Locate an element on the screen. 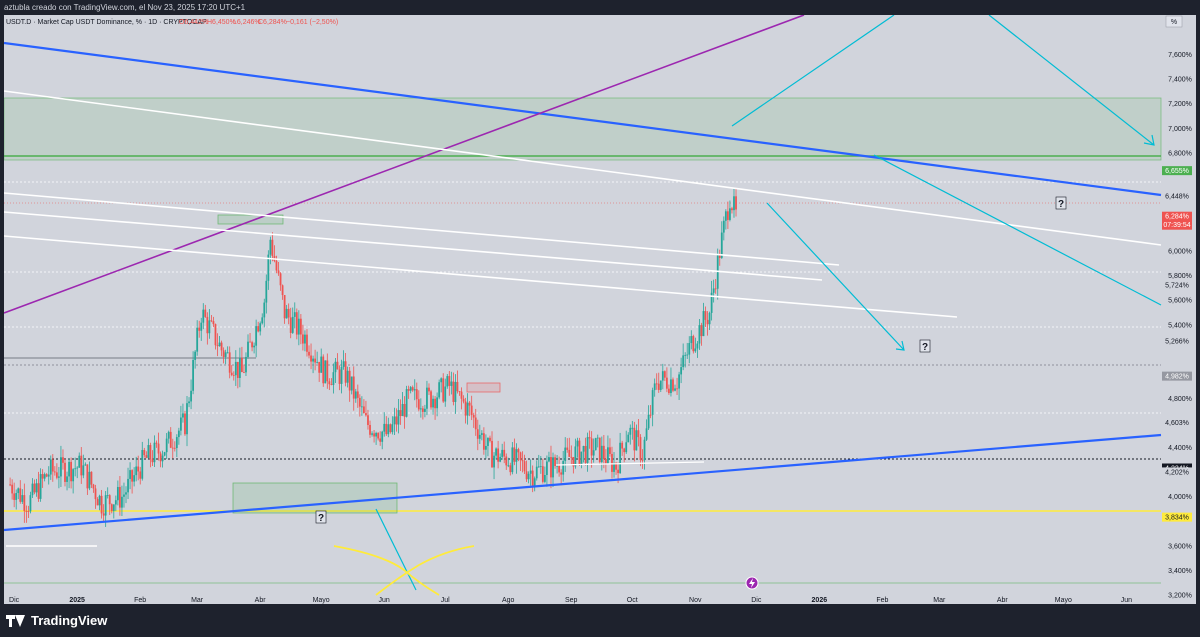 Image resolution: width=1200 pixels, height=637 pixels. annotation-question-1: ? is located at coordinates (1061, 203).